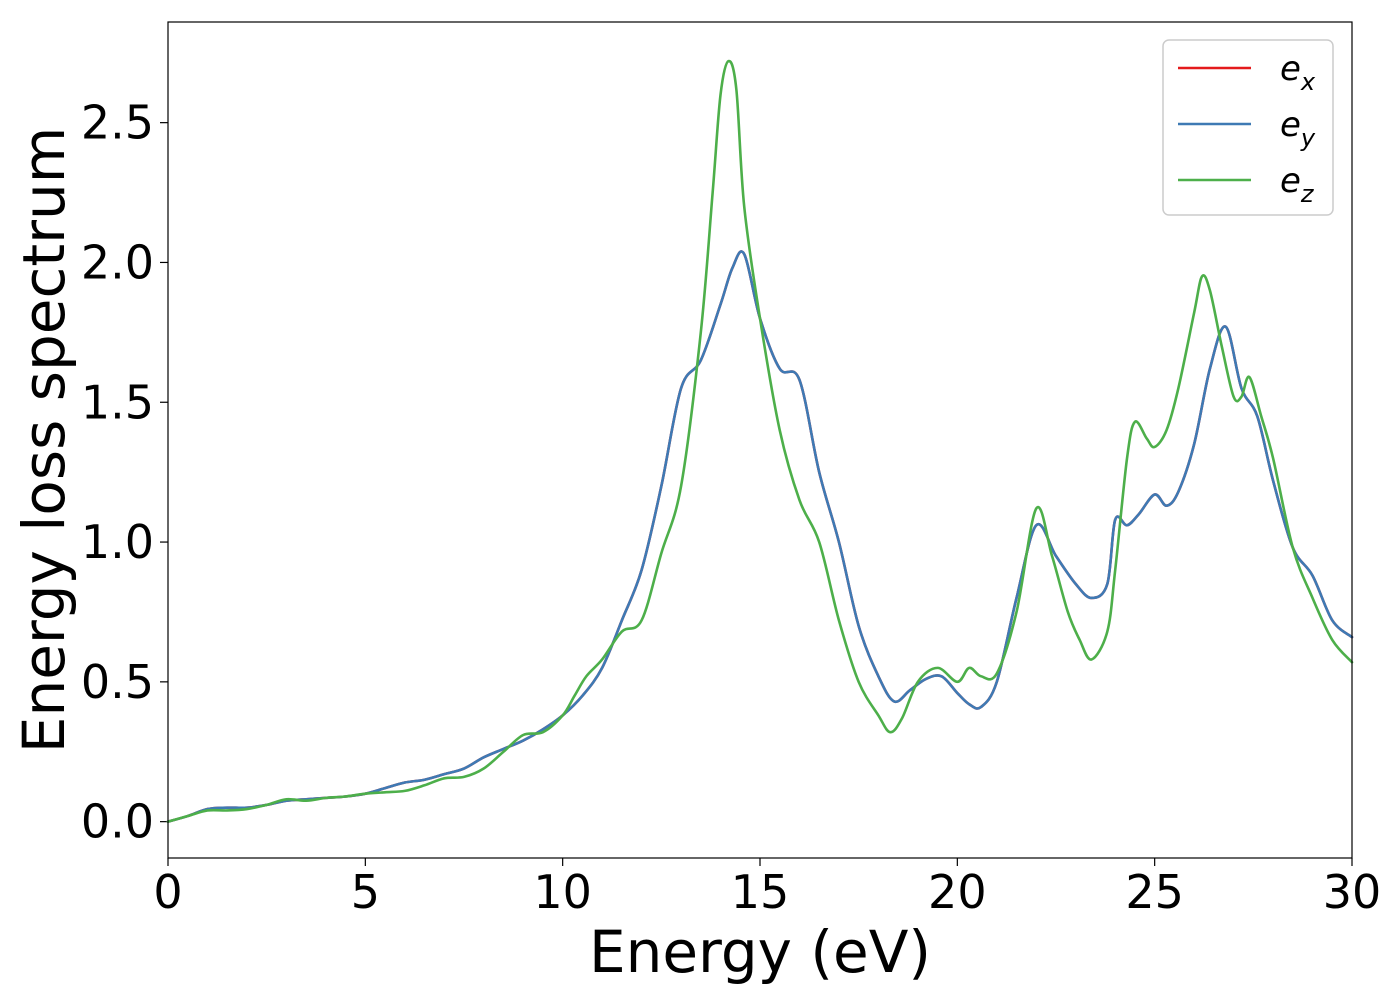  Describe the element at coordinates (44, 440) in the screenshot. I see `y-axis-title: Energy loss spectrum` at that location.